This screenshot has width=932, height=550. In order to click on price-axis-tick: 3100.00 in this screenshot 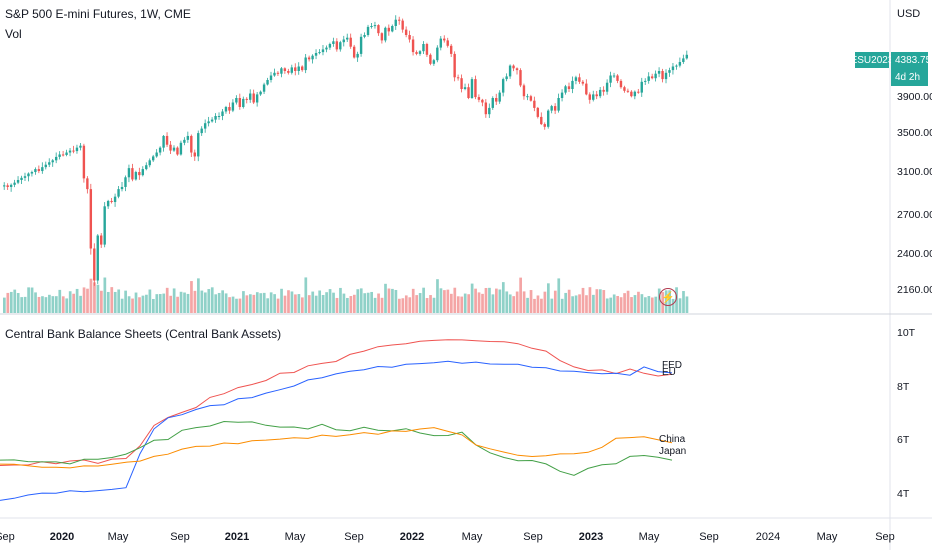, I will do `click(914, 172)`.